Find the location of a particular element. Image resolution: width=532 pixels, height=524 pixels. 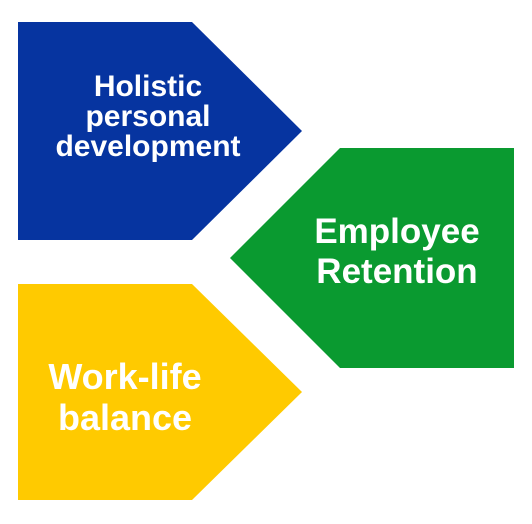

arrow-bottom-line-1: Work-life is located at coordinates (125, 376).